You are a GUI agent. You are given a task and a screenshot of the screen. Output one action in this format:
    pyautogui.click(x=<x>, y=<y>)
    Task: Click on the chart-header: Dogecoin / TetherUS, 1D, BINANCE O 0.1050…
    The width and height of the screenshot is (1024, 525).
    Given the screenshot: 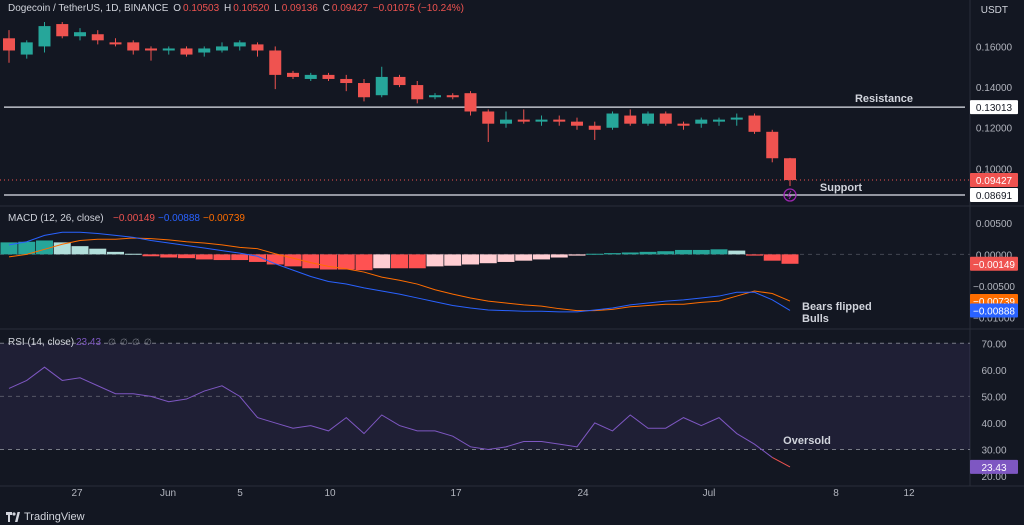 What is the action you would take?
    pyautogui.click(x=237, y=8)
    